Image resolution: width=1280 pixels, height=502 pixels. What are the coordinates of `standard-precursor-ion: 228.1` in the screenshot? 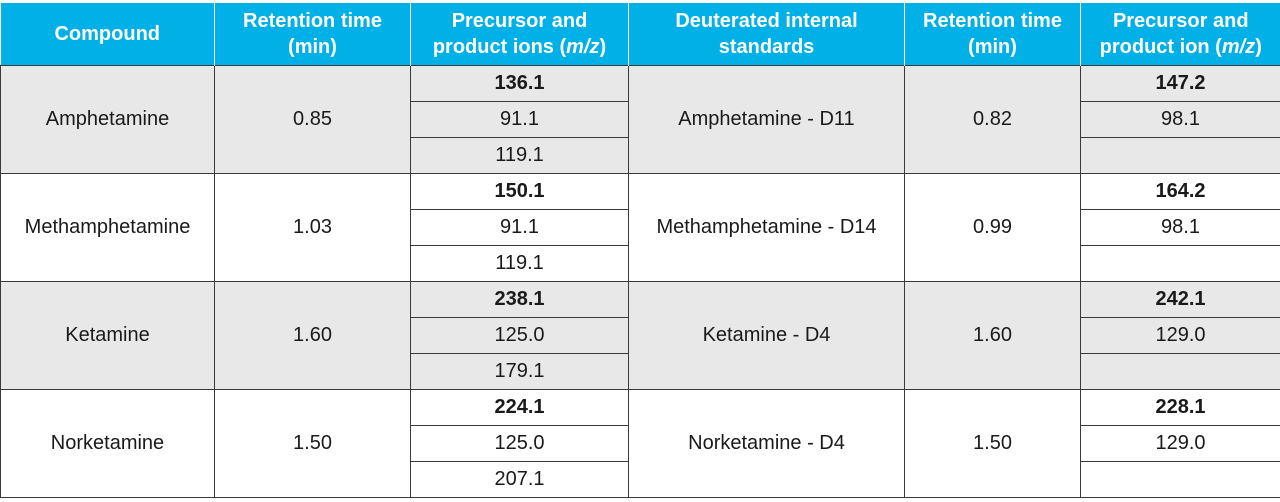 It's located at (1180, 407).